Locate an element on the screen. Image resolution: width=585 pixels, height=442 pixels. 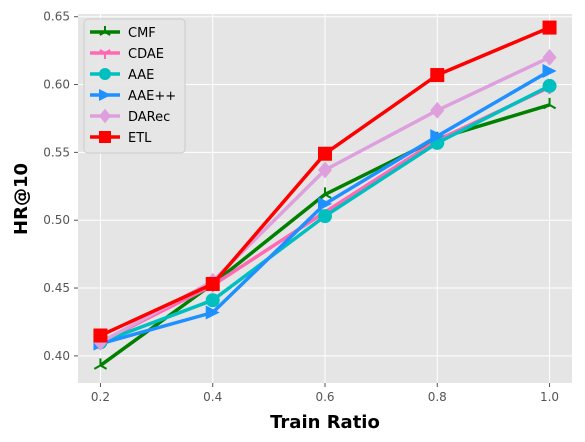
legend-item: DARec is located at coordinates (130, 116).